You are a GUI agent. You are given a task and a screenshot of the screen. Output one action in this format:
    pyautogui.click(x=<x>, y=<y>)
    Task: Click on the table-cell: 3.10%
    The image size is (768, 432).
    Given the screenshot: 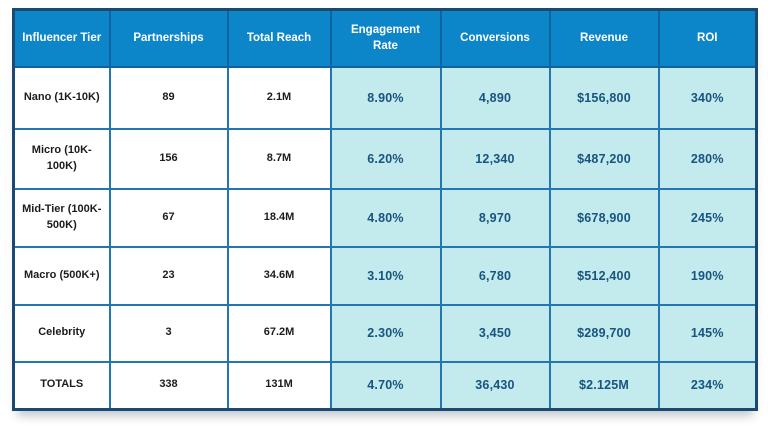 What is the action you would take?
    pyautogui.click(x=385, y=275)
    